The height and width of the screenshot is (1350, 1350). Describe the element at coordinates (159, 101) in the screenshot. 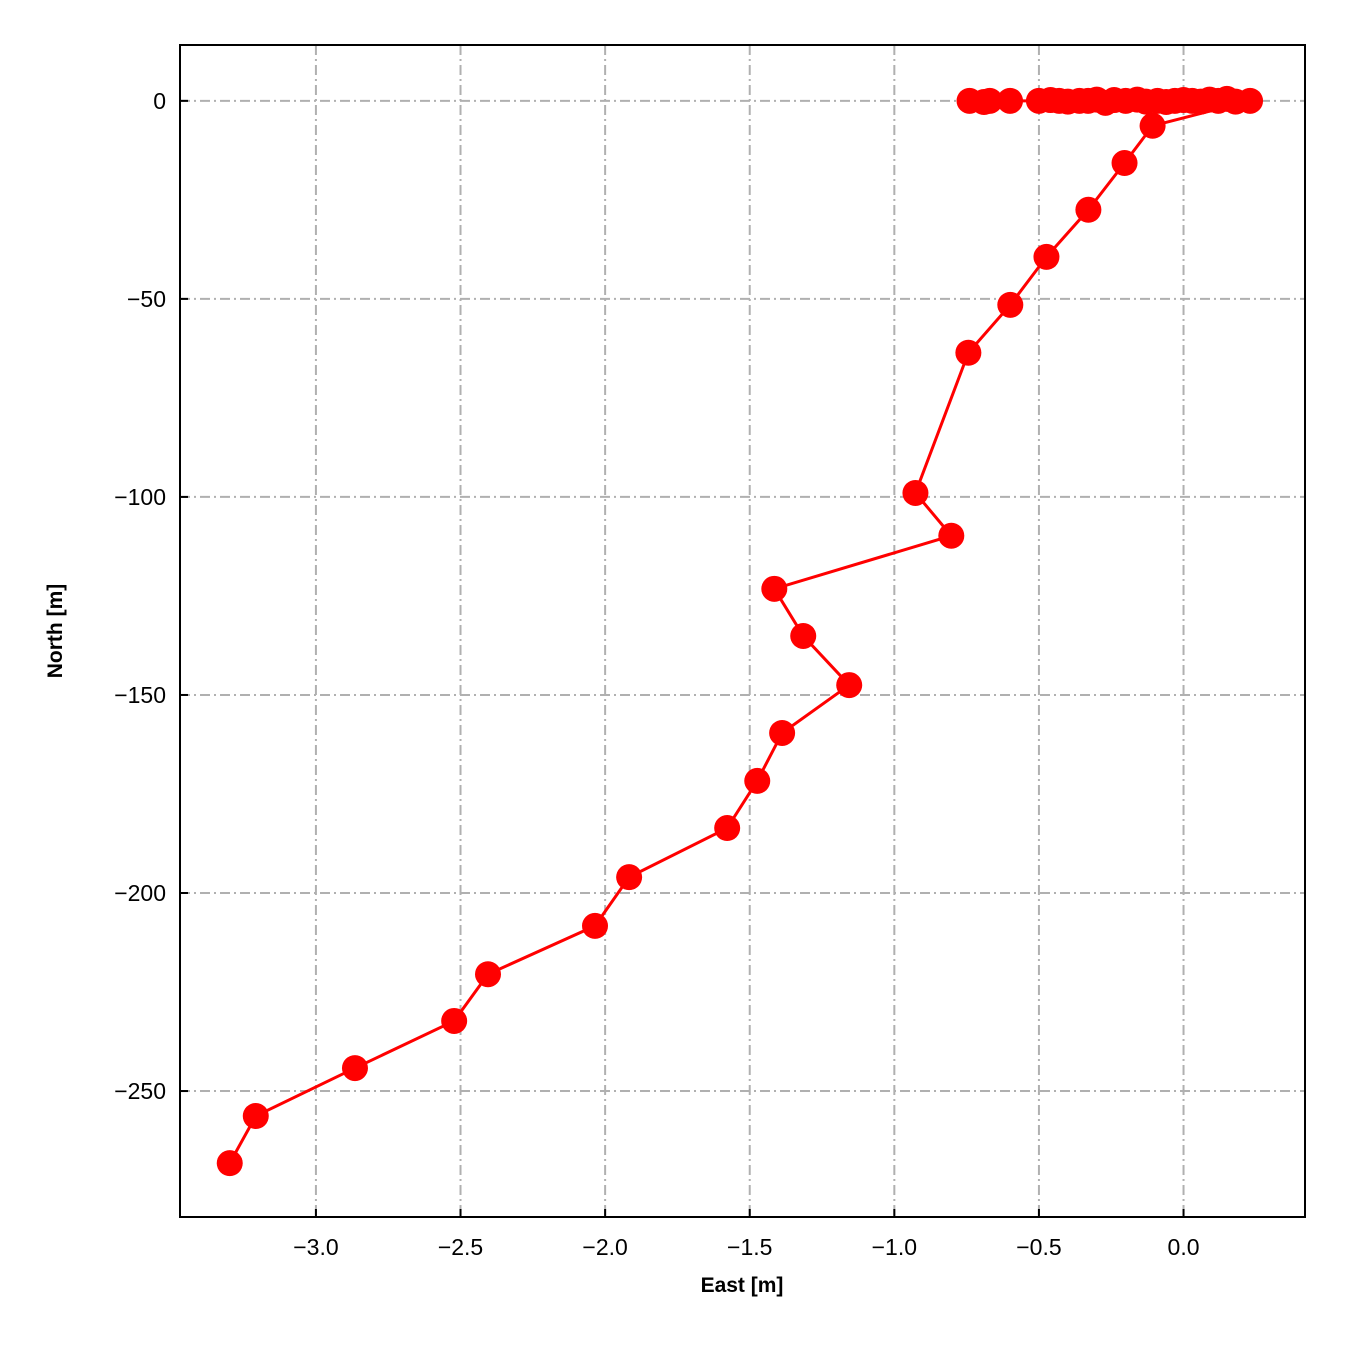

I see `y-tick-label: 0` at that location.